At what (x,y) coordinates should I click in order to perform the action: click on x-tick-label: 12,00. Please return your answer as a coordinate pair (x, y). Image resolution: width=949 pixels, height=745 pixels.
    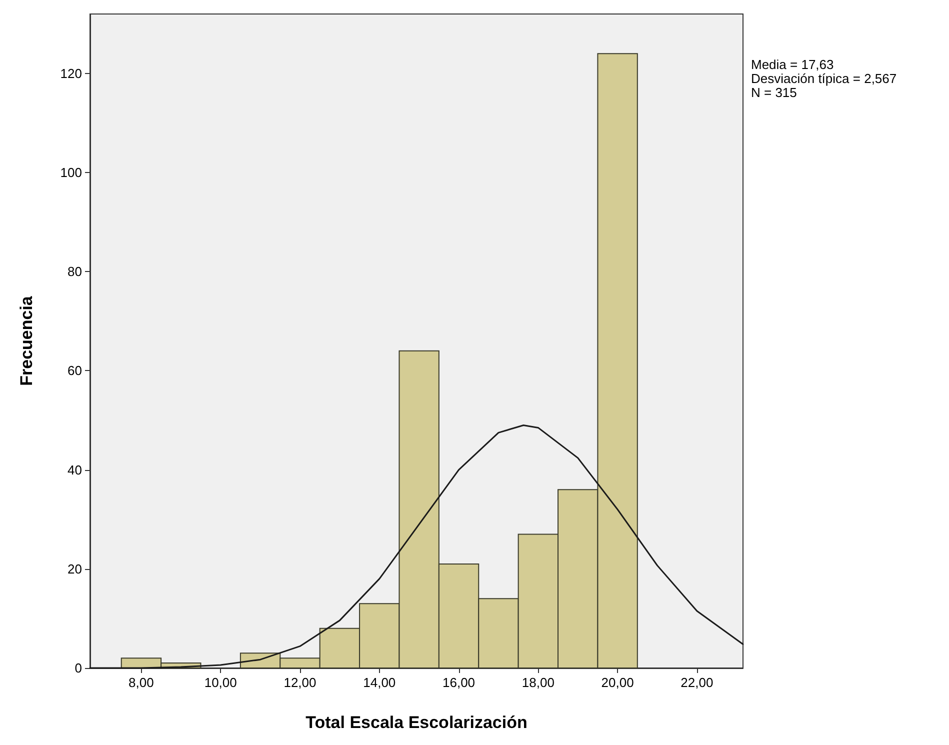
    Looking at the image, I should click on (300, 682).